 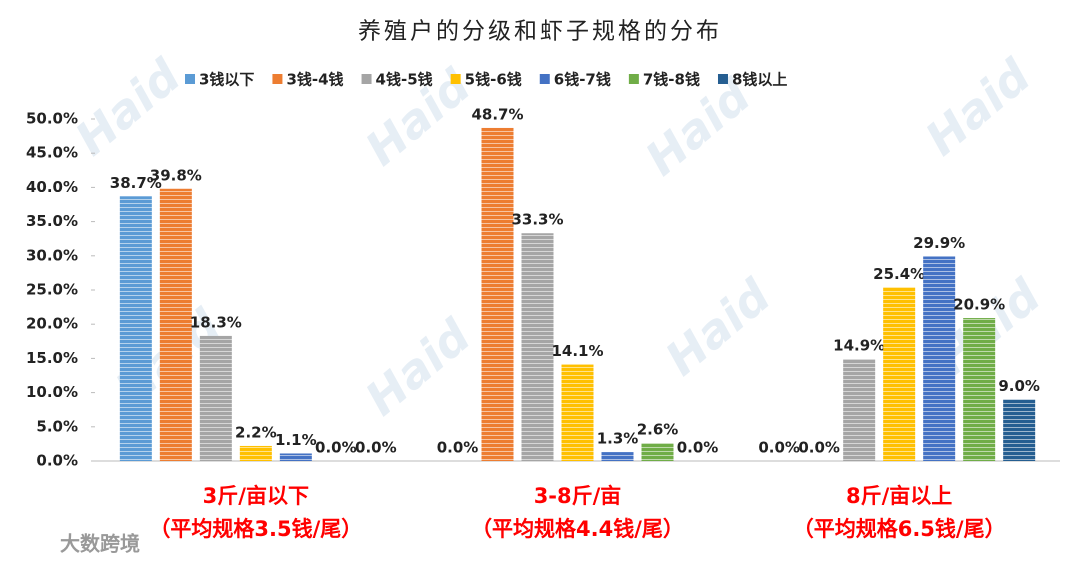 What do you see at coordinates (52, 153) in the screenshot?
I see `y-tick-label: 45.0%` at bounding box center [52, 153].